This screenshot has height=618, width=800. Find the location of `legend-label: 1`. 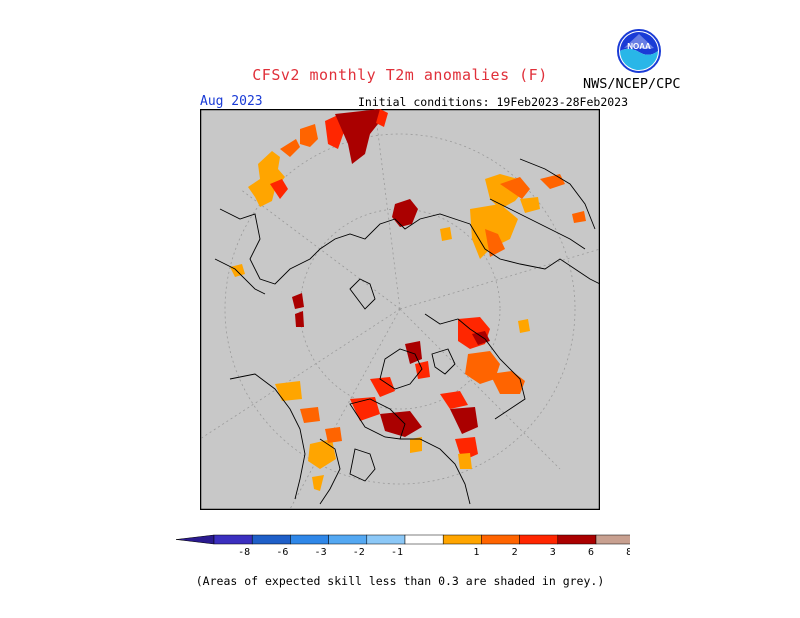

legend-label: 1 is located at coordinates (476, 552).